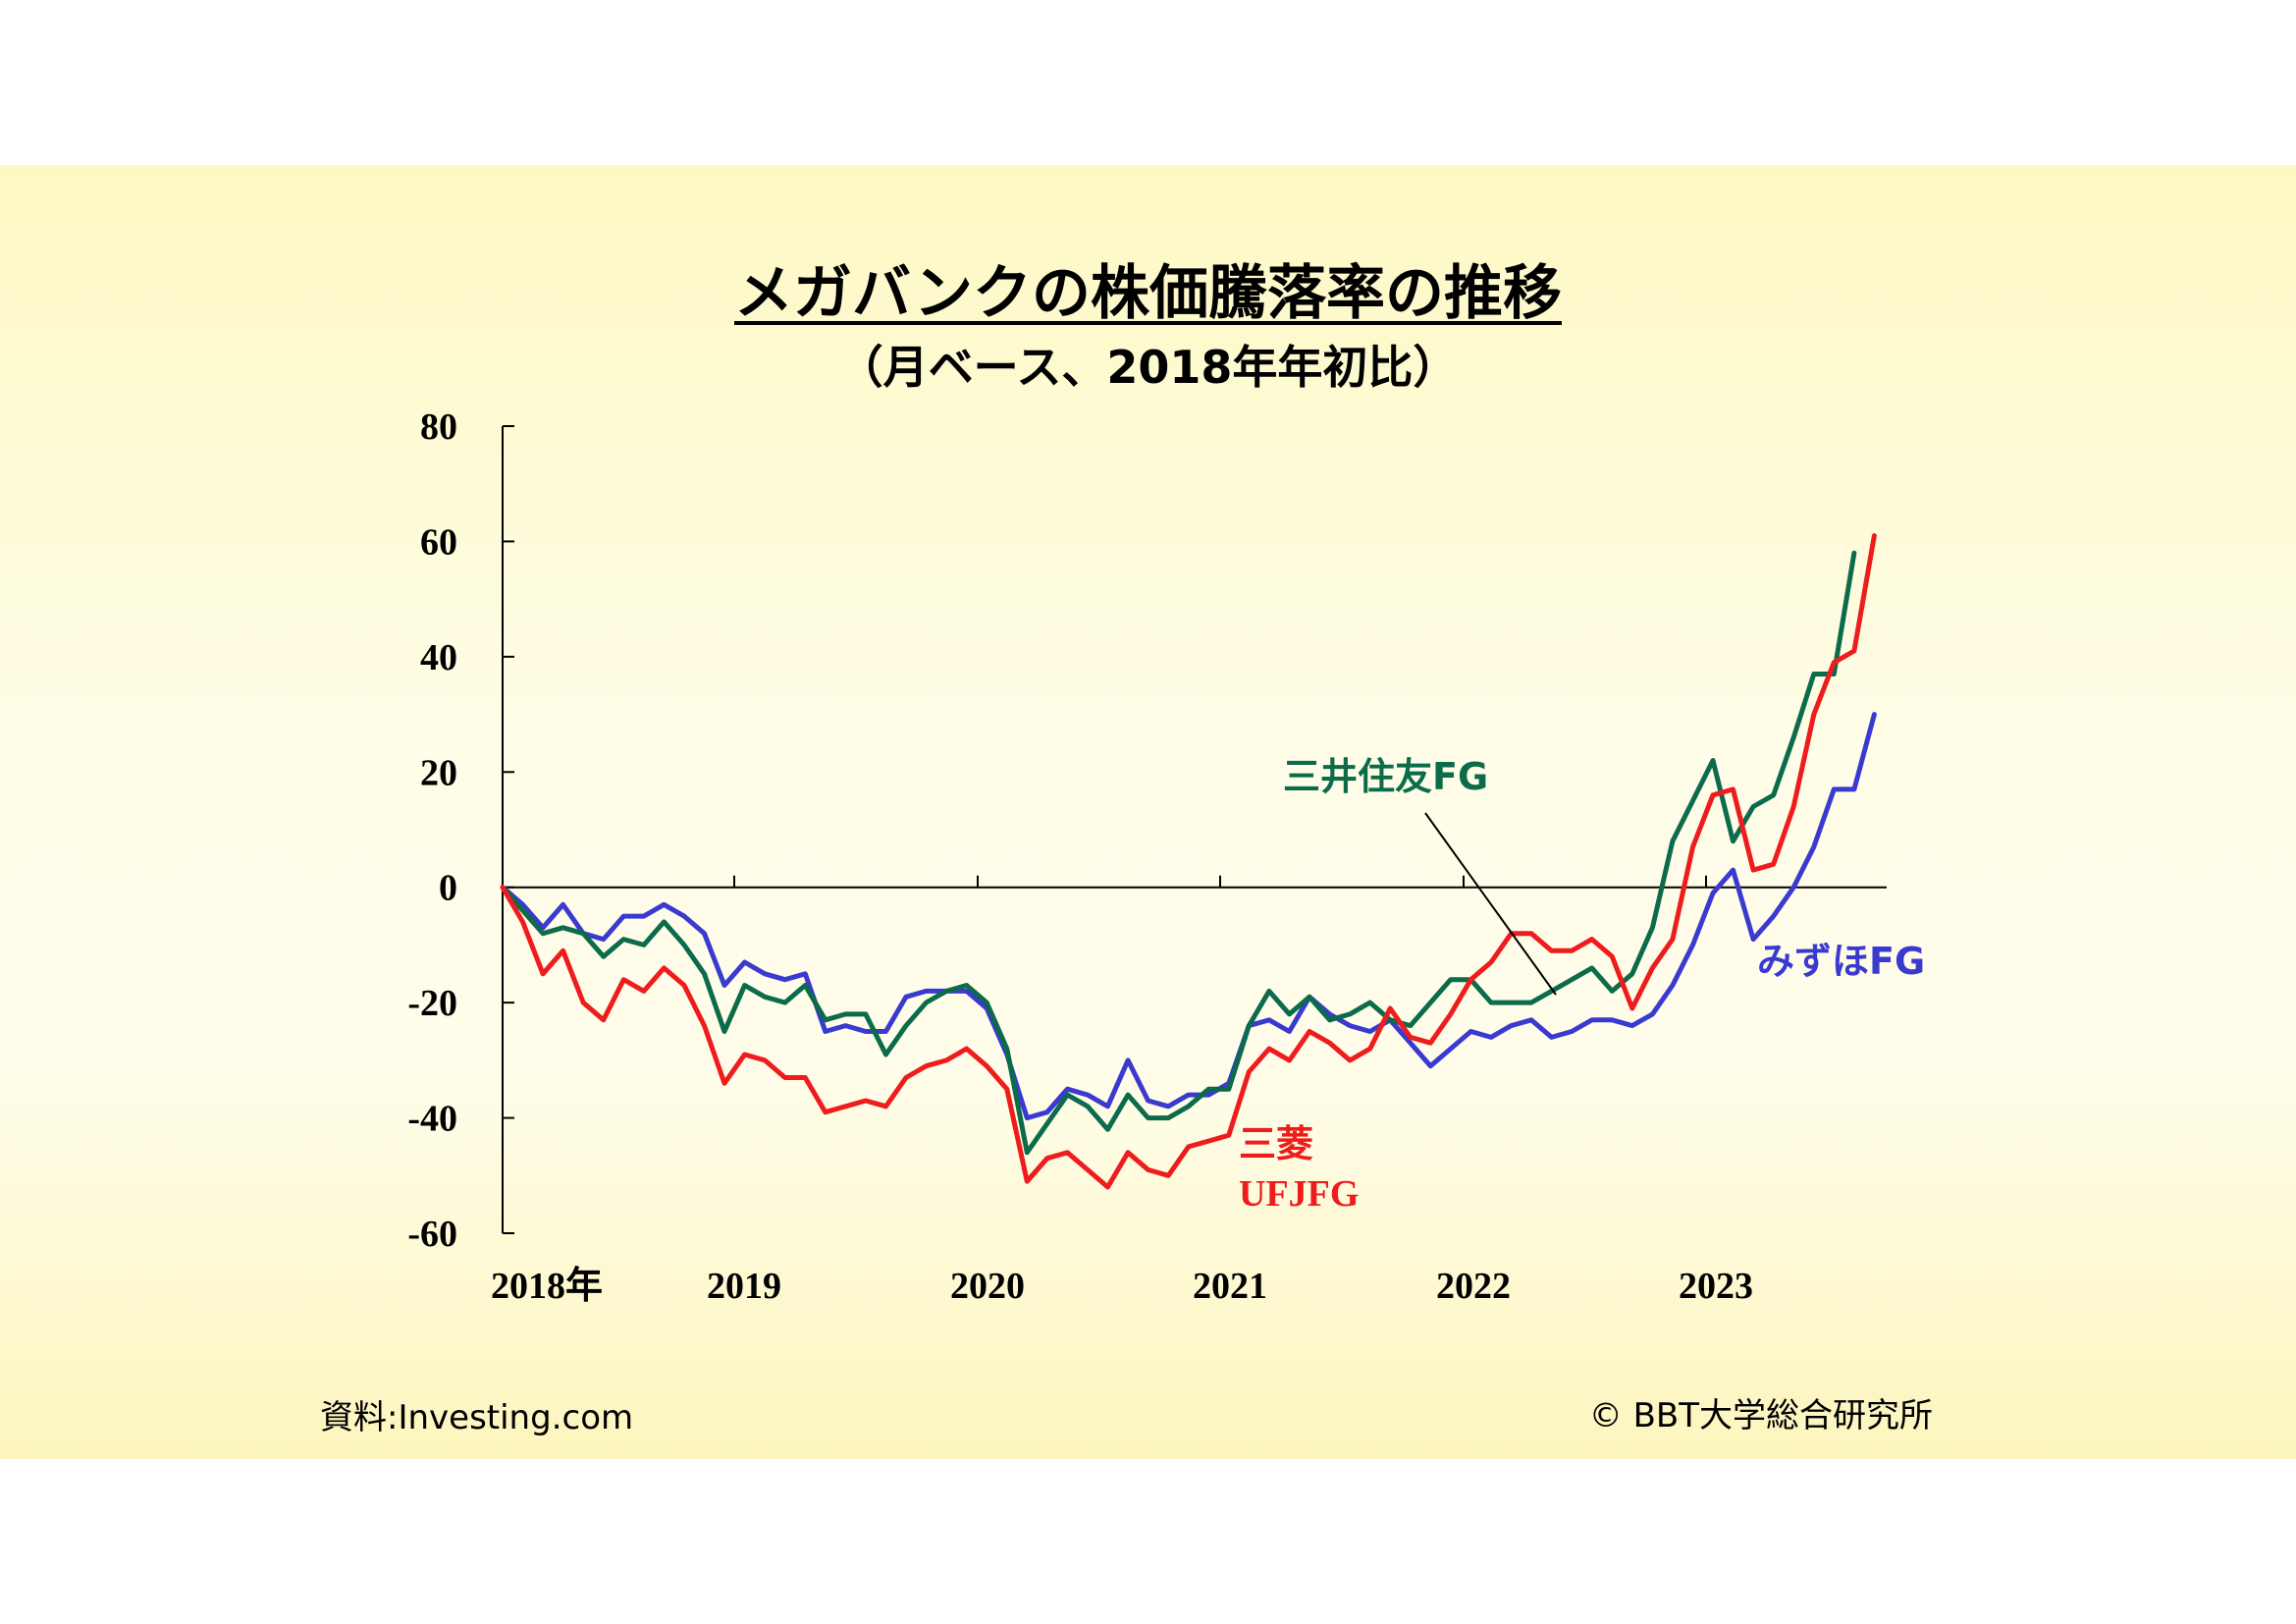  I want to click on y-tick-label: -60, so click(432, 1234).